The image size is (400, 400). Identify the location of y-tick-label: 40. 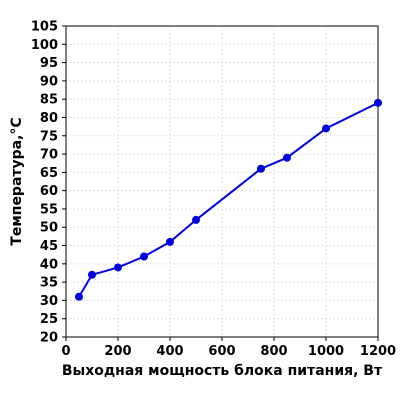
(49, 264).